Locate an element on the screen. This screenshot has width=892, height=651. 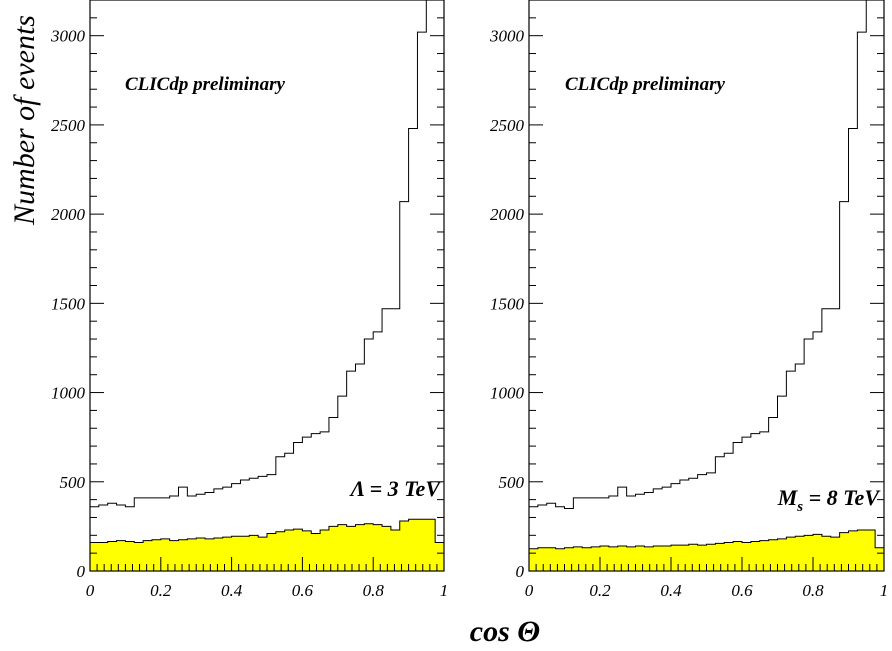
x-tick-label: 0.2 is located at coordinates (600, 590).